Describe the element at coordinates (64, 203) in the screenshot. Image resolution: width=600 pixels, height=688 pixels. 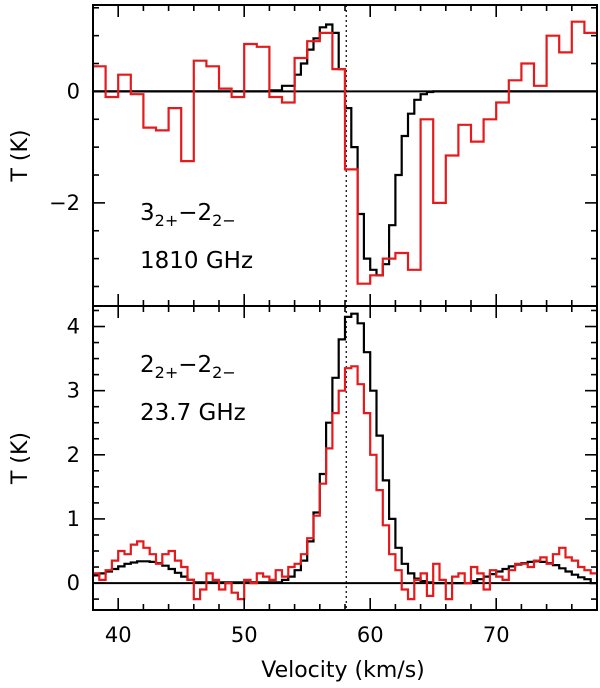
I see `top-y-tick-label: −2` at that location.